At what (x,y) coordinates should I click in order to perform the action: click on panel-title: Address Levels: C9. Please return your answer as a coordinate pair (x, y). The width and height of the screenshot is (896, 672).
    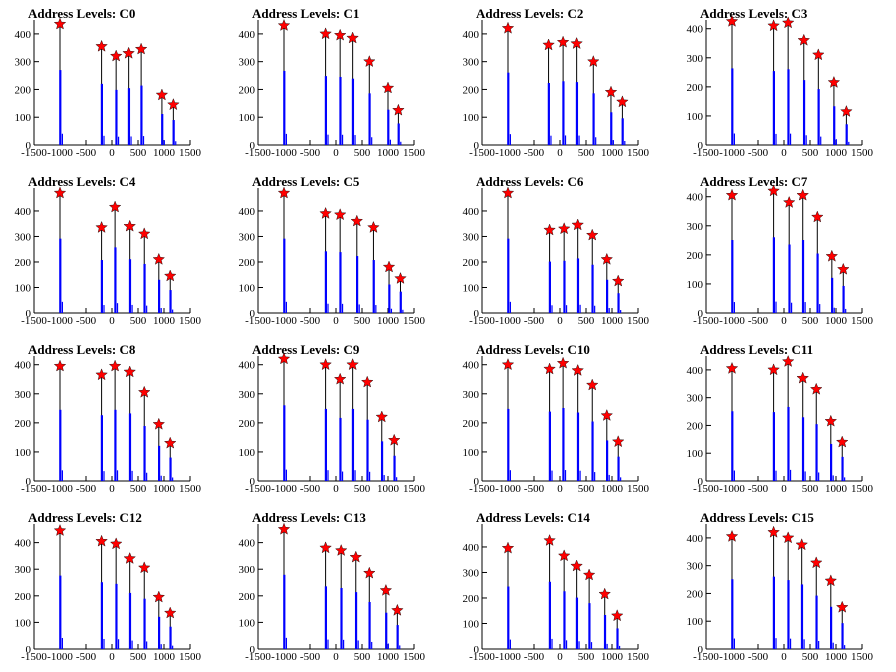
    Looking at the image, I should click on (306, 349).